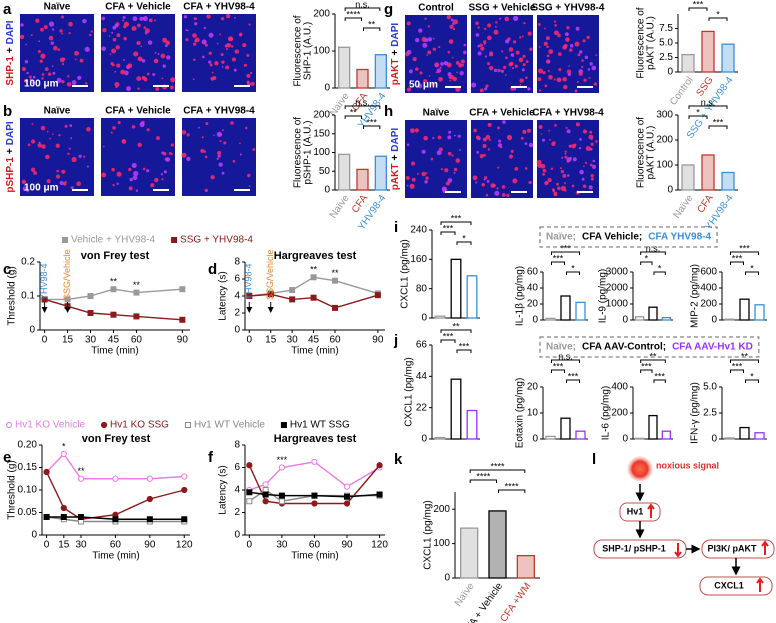 Image resolution: width=776 pixels, height=623 pixels. Describe the element at coordinates (237, 262) in the screenshot. I see `y-tick-label: 8` at that location.